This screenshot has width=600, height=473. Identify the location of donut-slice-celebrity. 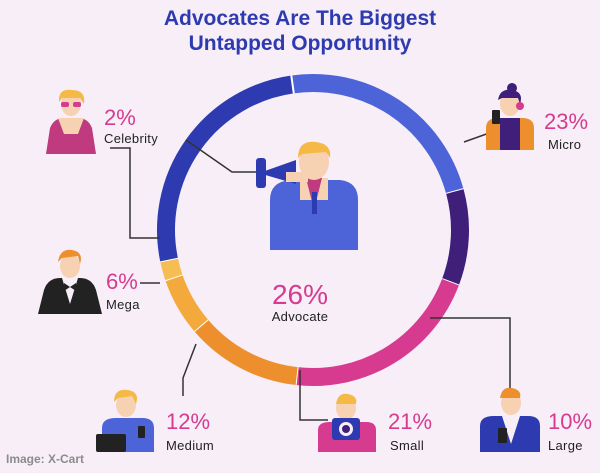
(171, 269).